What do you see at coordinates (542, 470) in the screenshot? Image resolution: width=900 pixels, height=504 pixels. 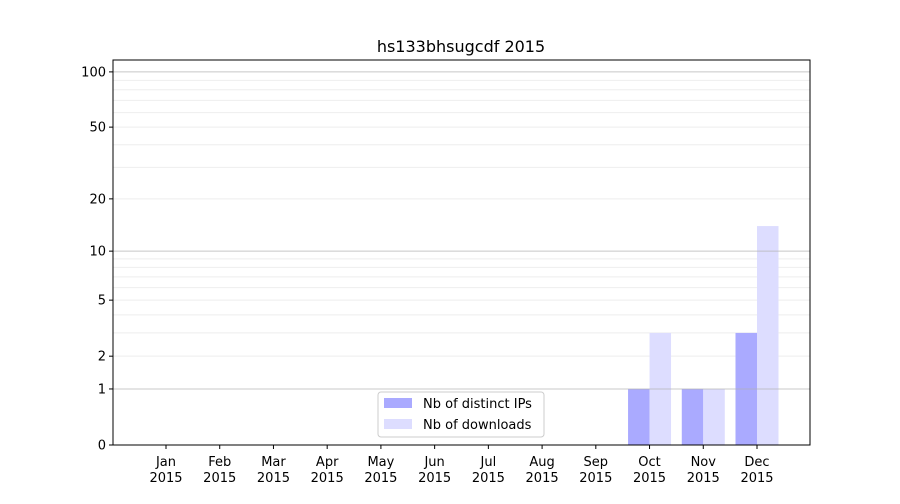 I see `x-tick-label: Aug 2015` at bounding box center [542, 470].